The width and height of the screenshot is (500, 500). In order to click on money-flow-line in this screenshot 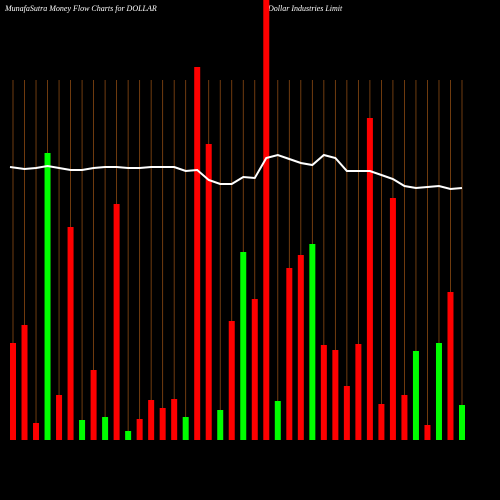, I will do `click(236, 172)`.